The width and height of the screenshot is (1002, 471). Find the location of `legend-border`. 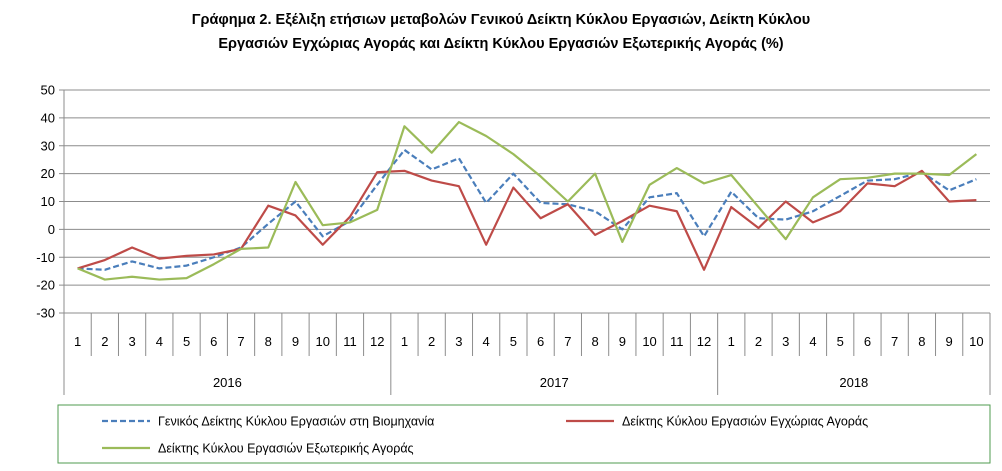

legend-border is located at coordinates (524, 434).